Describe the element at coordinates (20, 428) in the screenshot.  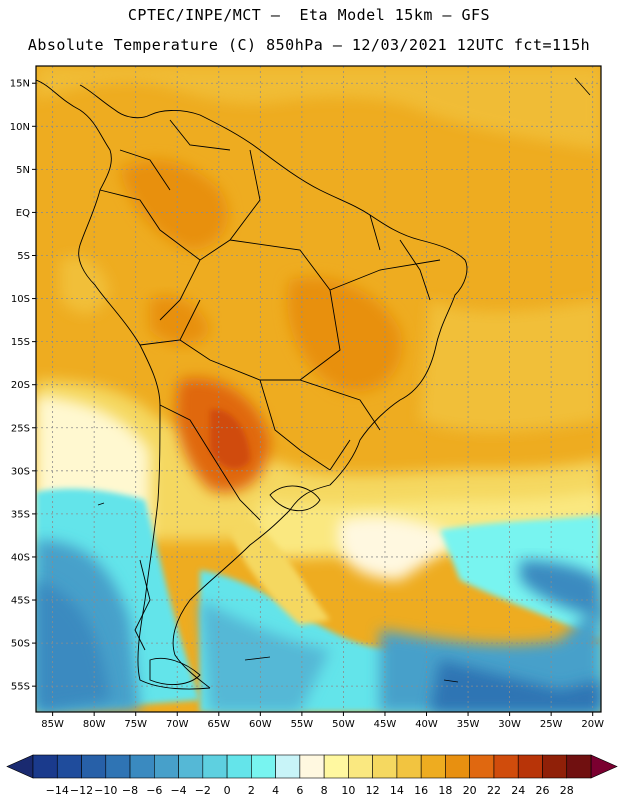
I see `lat-label: 25S` at that location.